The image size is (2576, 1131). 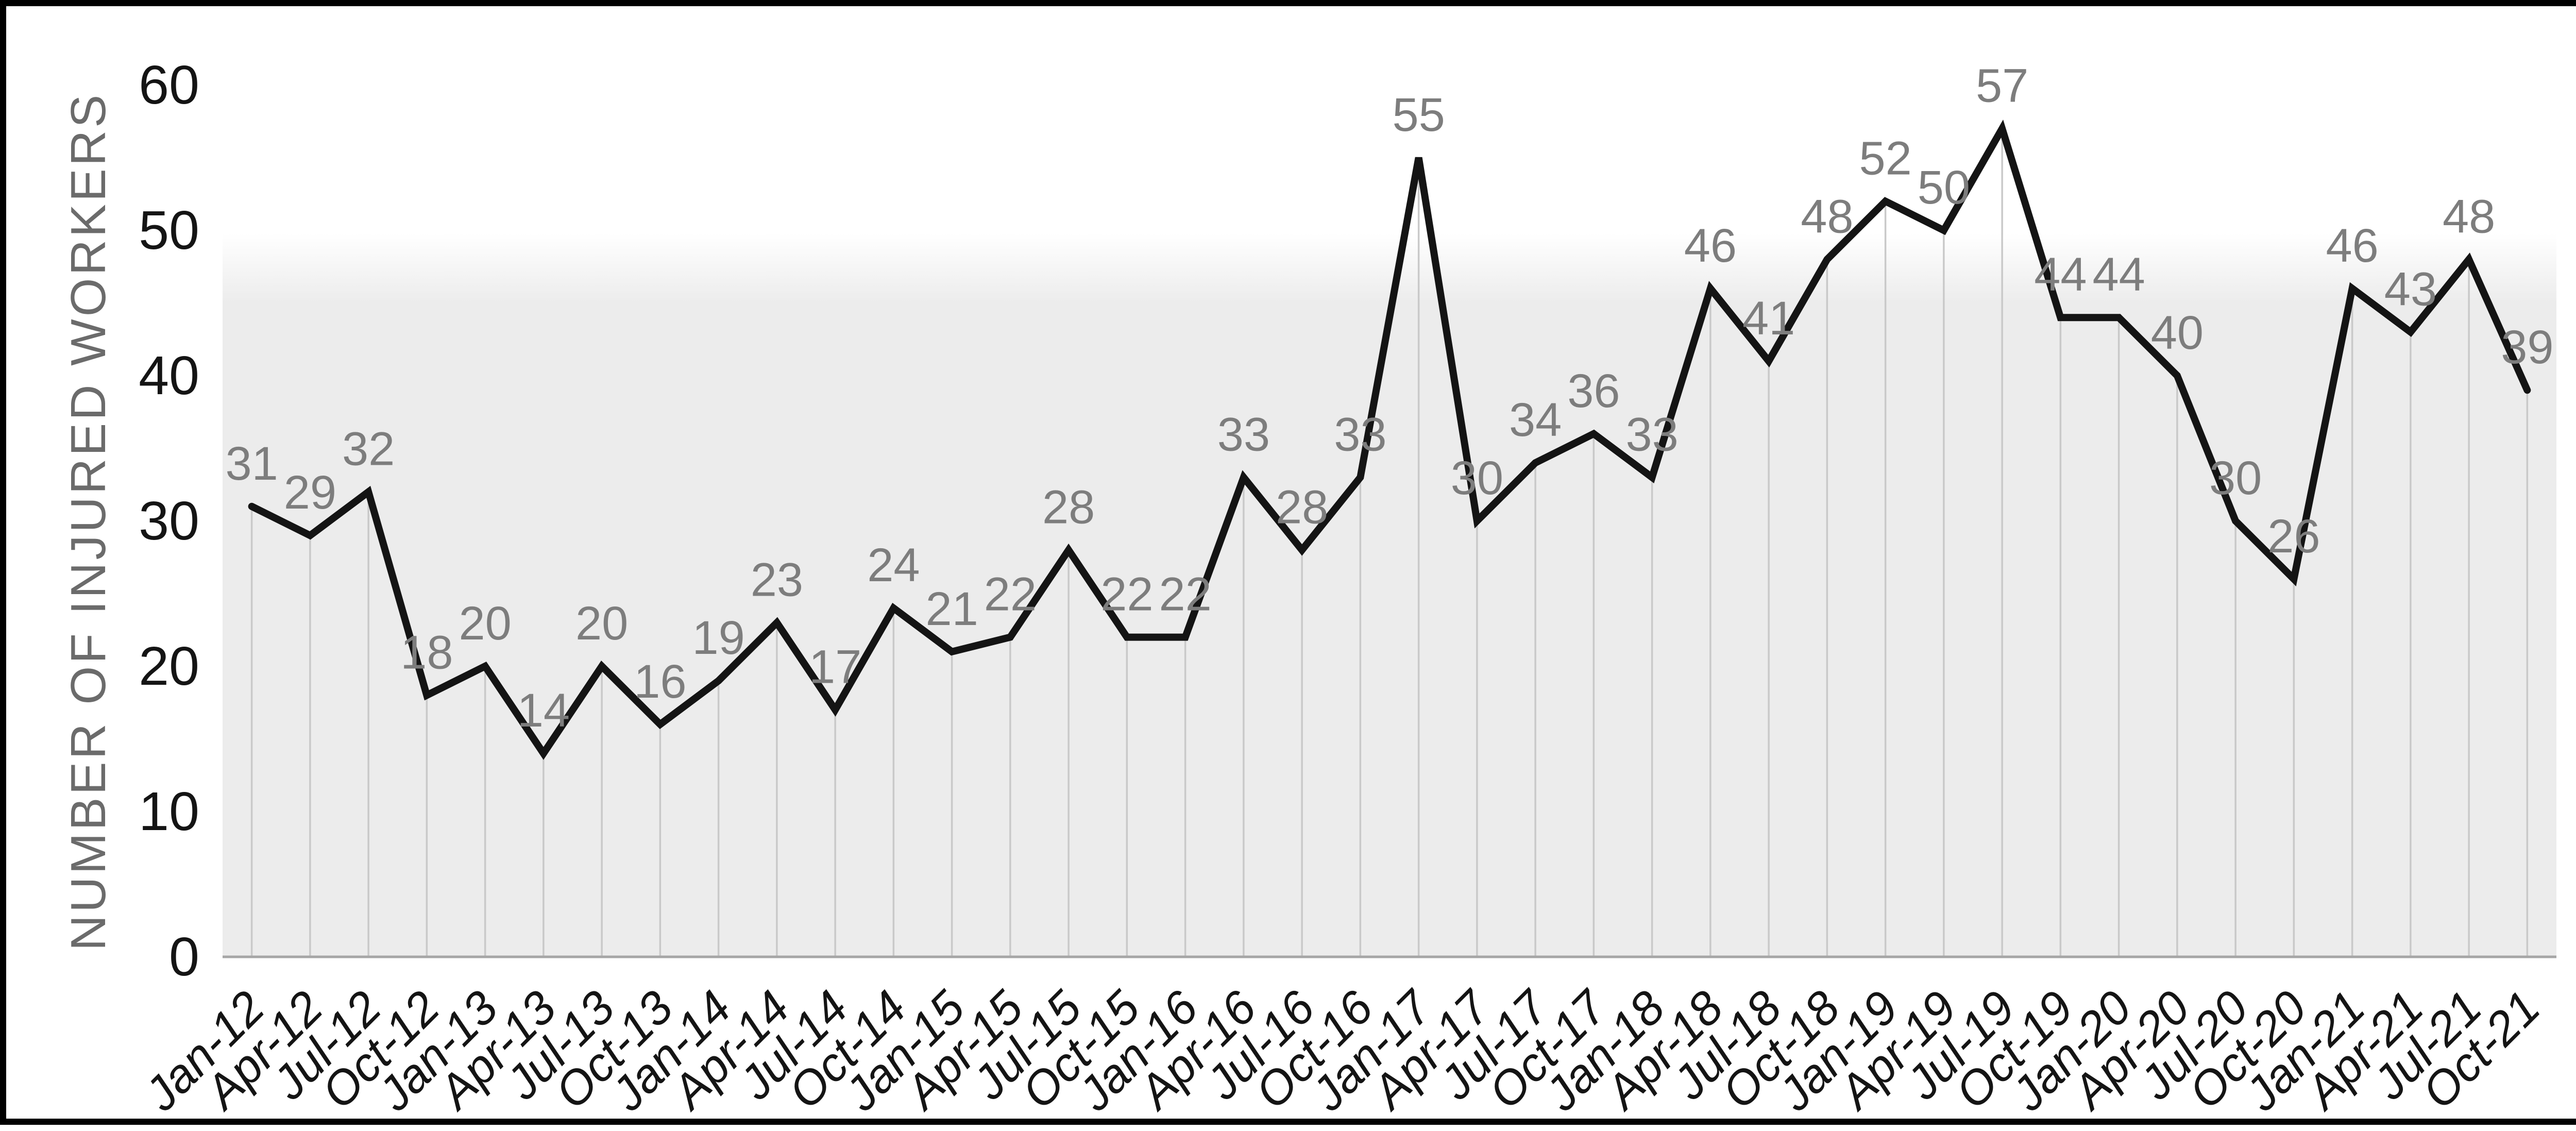 I want to click on y-tick-label: 20, so click(x=169, y=666).